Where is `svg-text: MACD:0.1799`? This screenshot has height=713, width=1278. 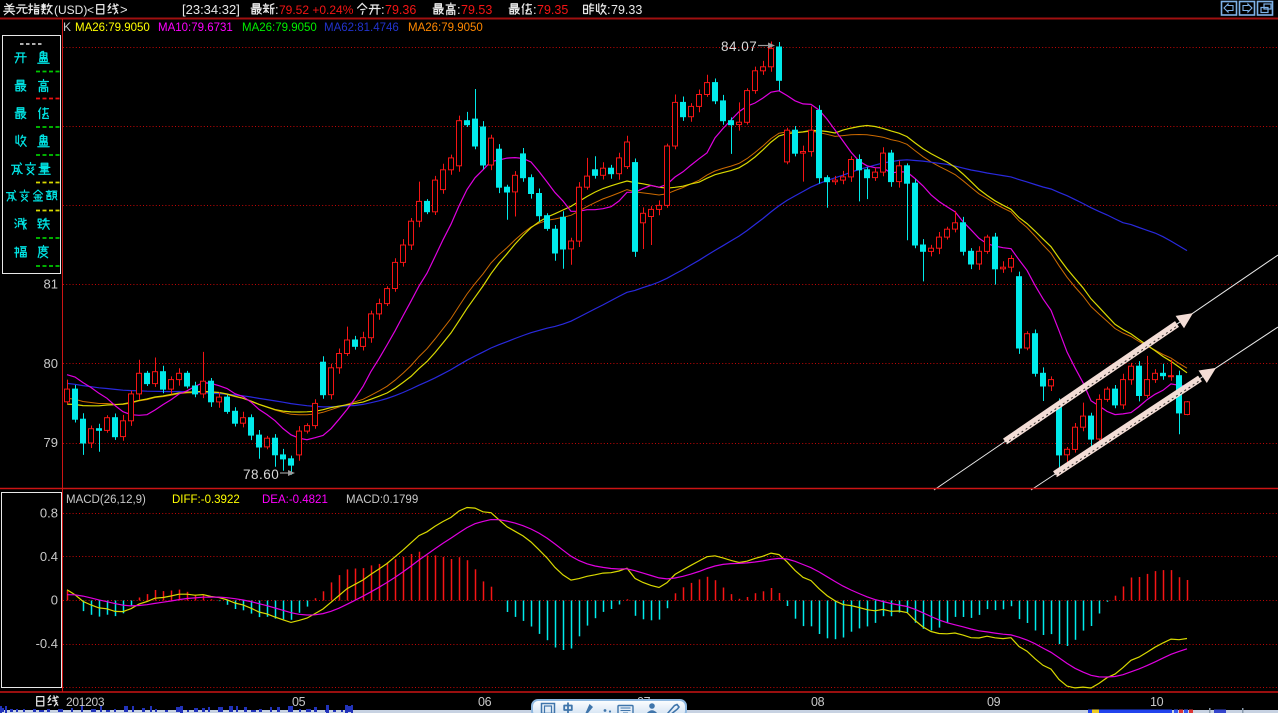 svg-text: MACD:0.1799 is located at coordinates (382, 500).